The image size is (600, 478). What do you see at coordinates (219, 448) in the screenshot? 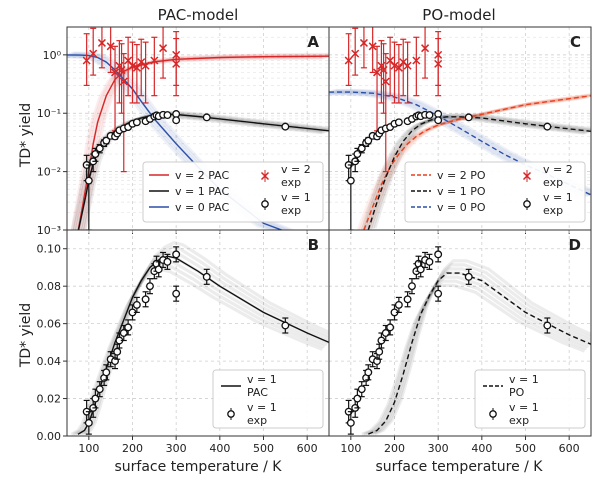
I see `x-tick-label: 400` at bounding box center [219, 448].